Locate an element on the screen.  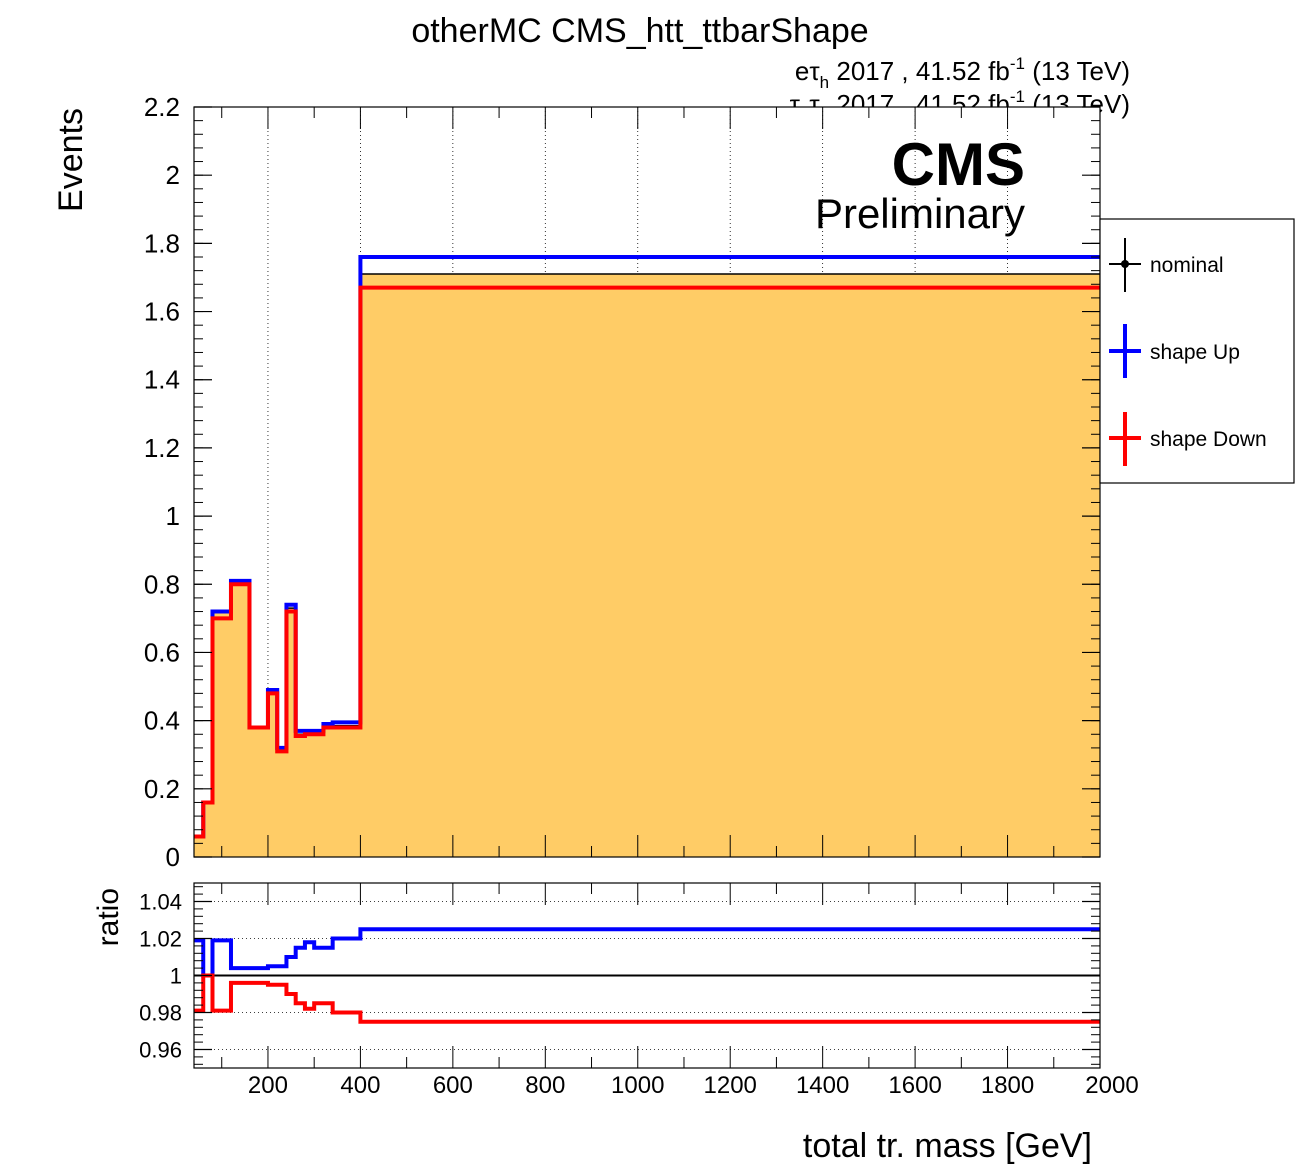
legend-entry-nominal: nominal is located at coordinates (1166, 265).